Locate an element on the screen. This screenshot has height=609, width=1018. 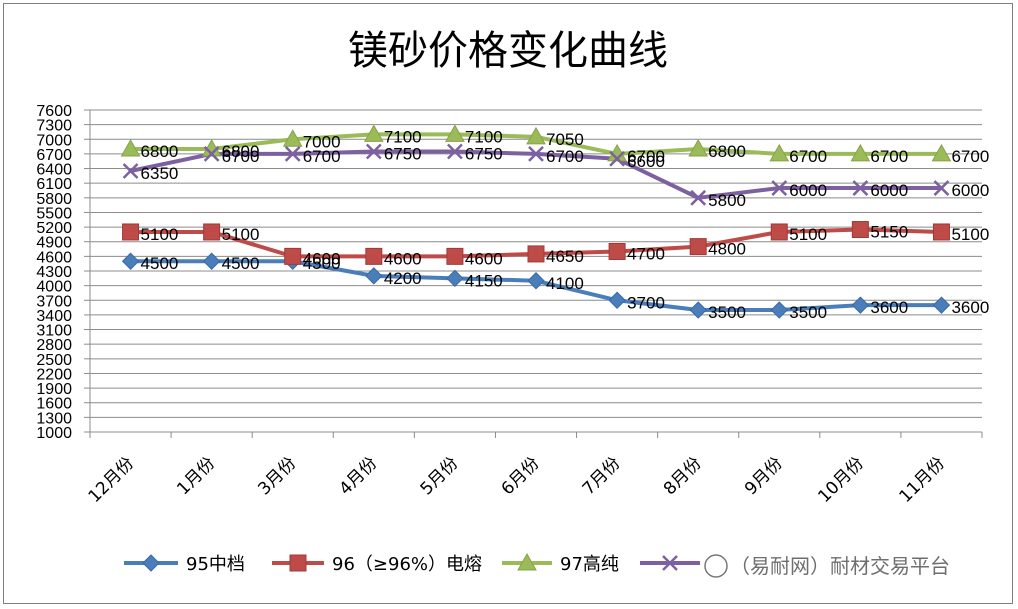
data-label-96: 4800 is located at coordinates (727, 249).